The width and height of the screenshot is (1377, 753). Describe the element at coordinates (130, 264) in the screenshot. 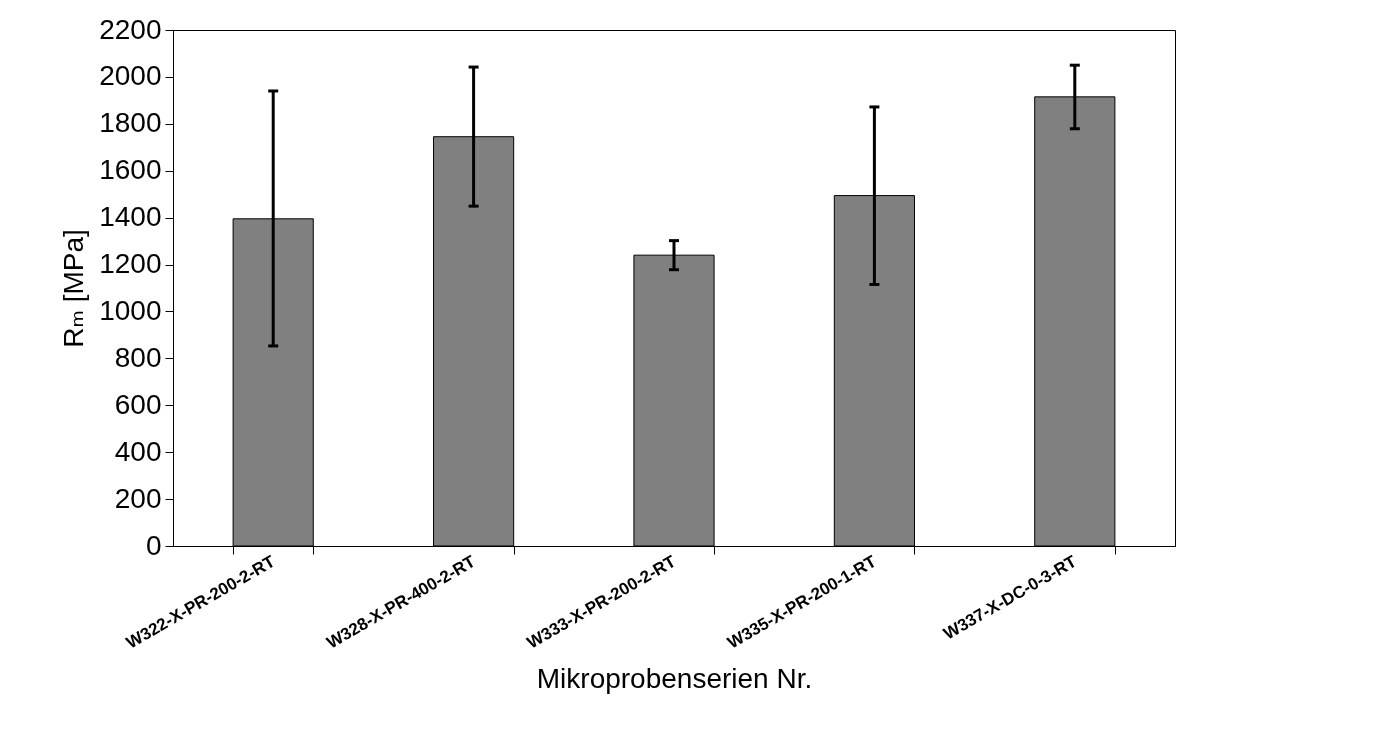

I see `y-tick-label: 1200` at that location.